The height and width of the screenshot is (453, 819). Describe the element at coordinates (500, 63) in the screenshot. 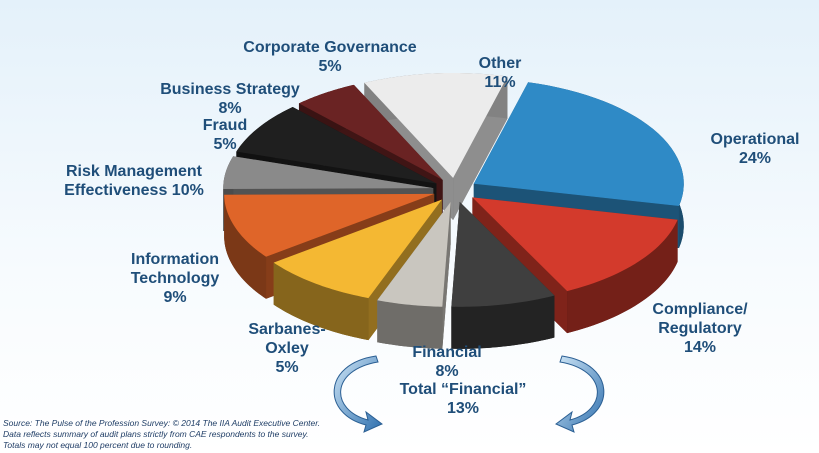

I see `category-name: Other` at that location.